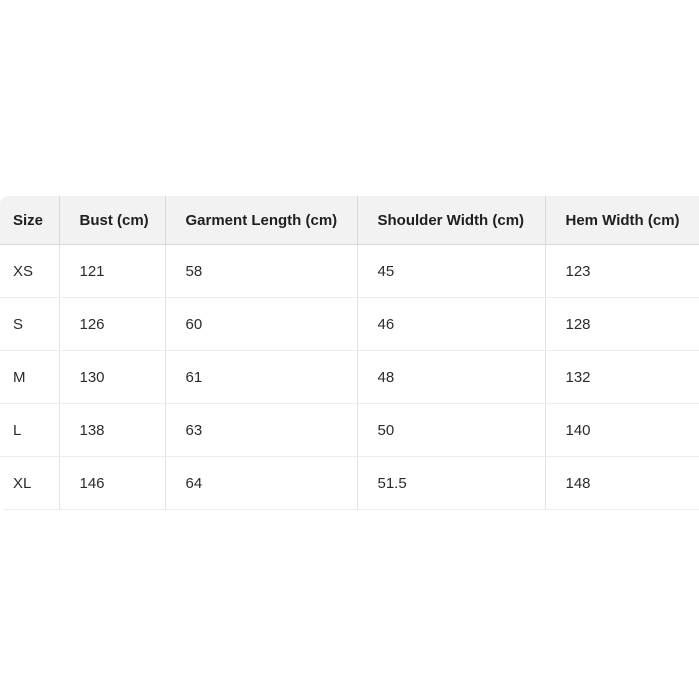 The width and height of the screenshot is (699, 699). Describe the element at coordinates (451, 377) in the screenshot. I see `cell-shoulder-width: 48` at that location.